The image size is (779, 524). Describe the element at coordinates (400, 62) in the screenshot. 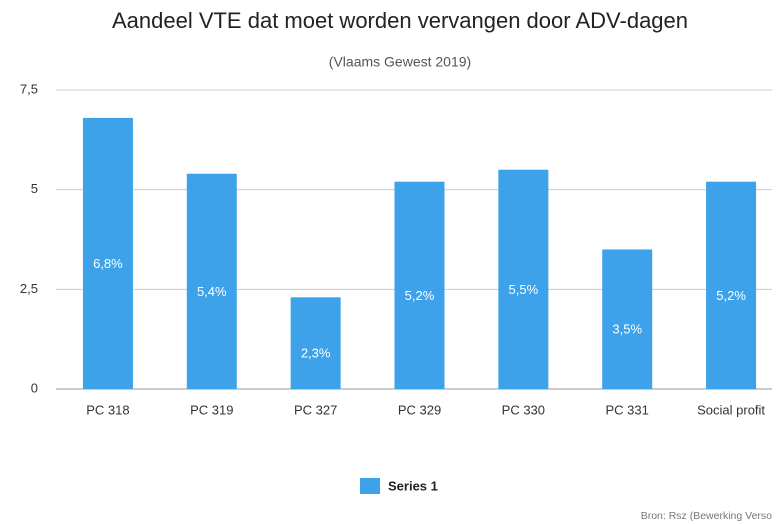

I see `chart-subtitle: (Vlaams Gewest 2019)` at that location.